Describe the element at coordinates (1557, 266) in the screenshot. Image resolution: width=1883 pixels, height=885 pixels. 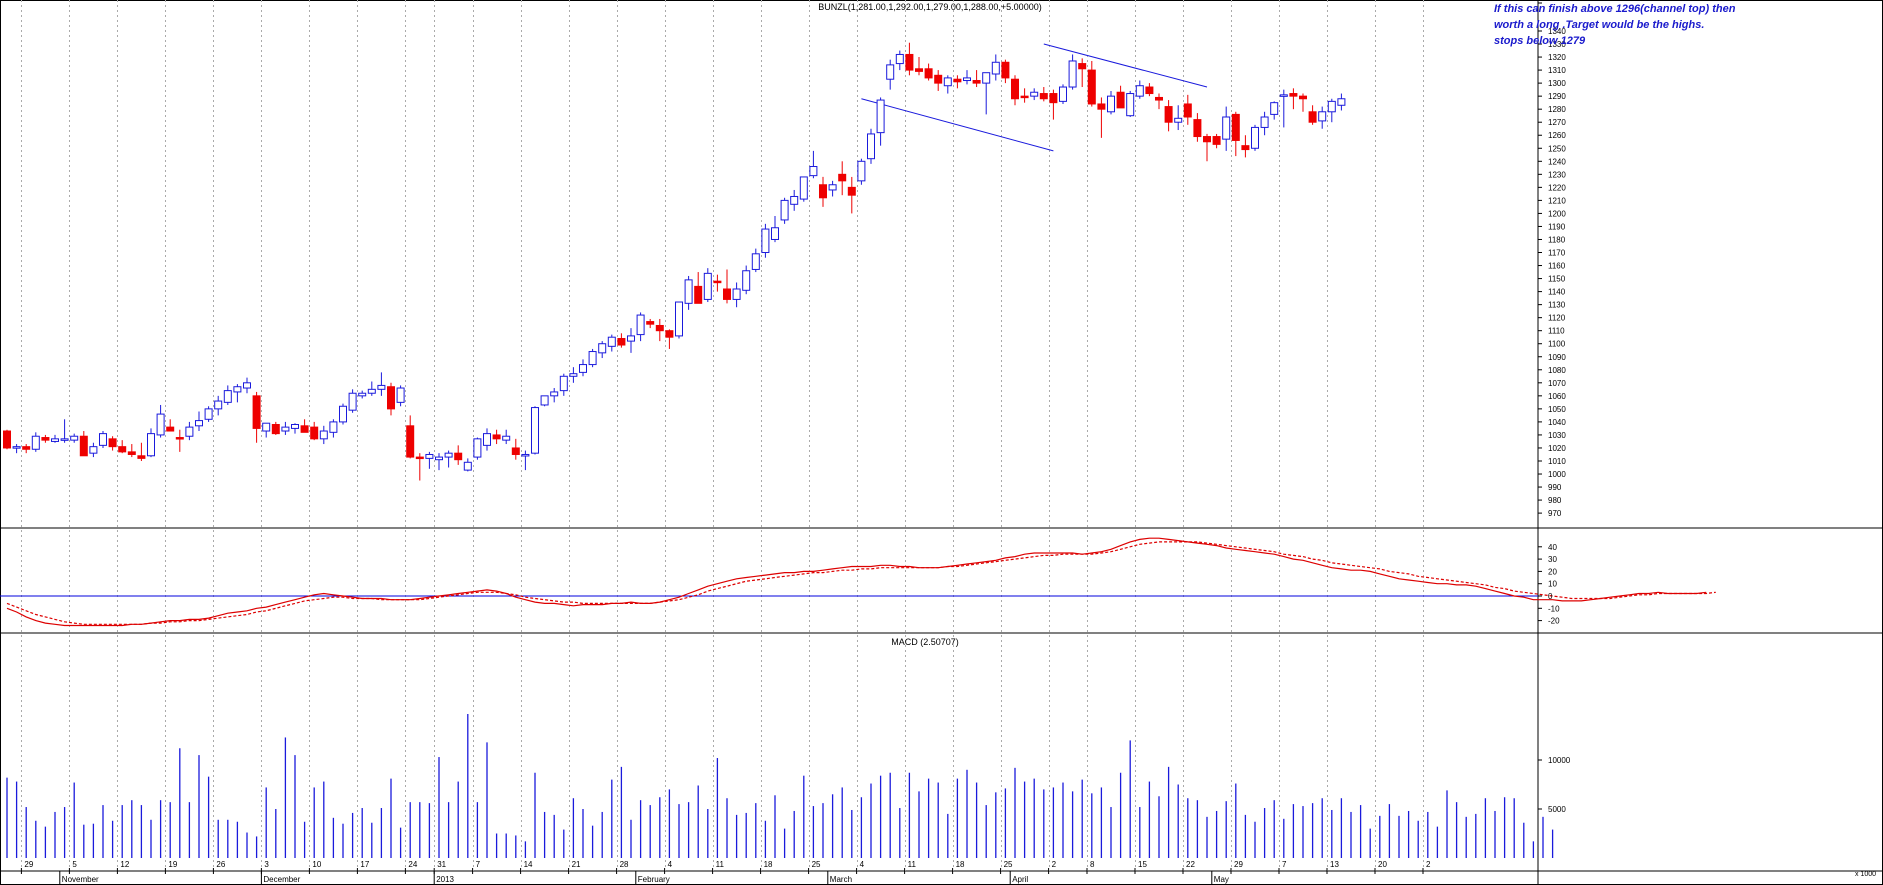
I see `y-tick-label: 1160` at that location.